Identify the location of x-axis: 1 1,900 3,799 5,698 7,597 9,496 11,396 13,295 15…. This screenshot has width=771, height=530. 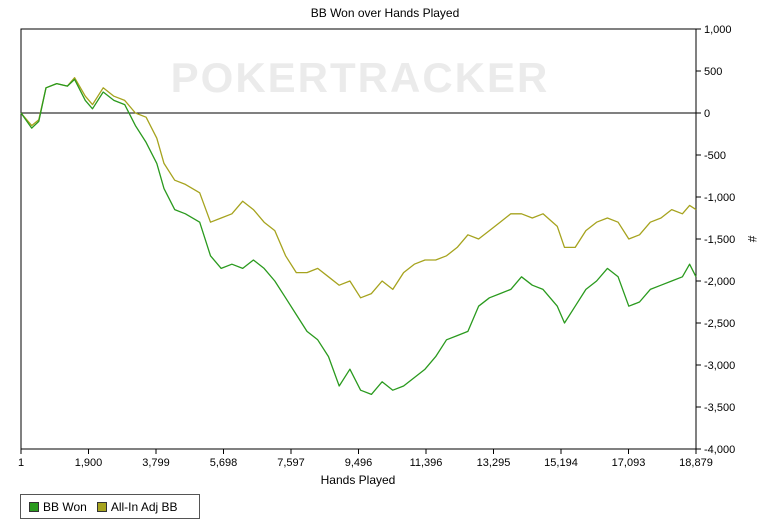
(365, 459).